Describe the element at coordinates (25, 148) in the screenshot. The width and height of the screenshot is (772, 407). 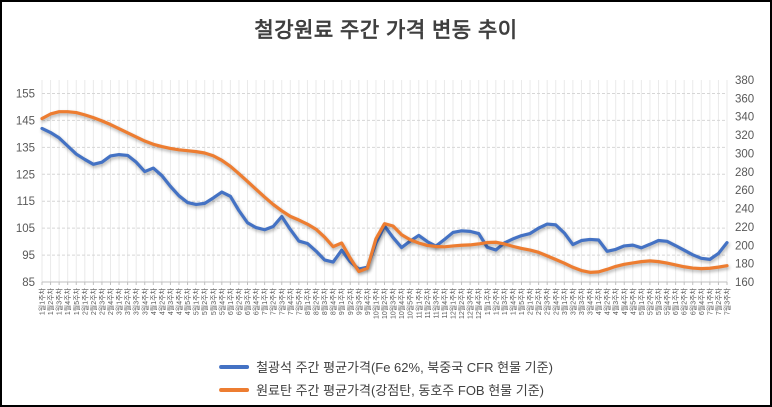
I see `svg-text: 135` at that location.